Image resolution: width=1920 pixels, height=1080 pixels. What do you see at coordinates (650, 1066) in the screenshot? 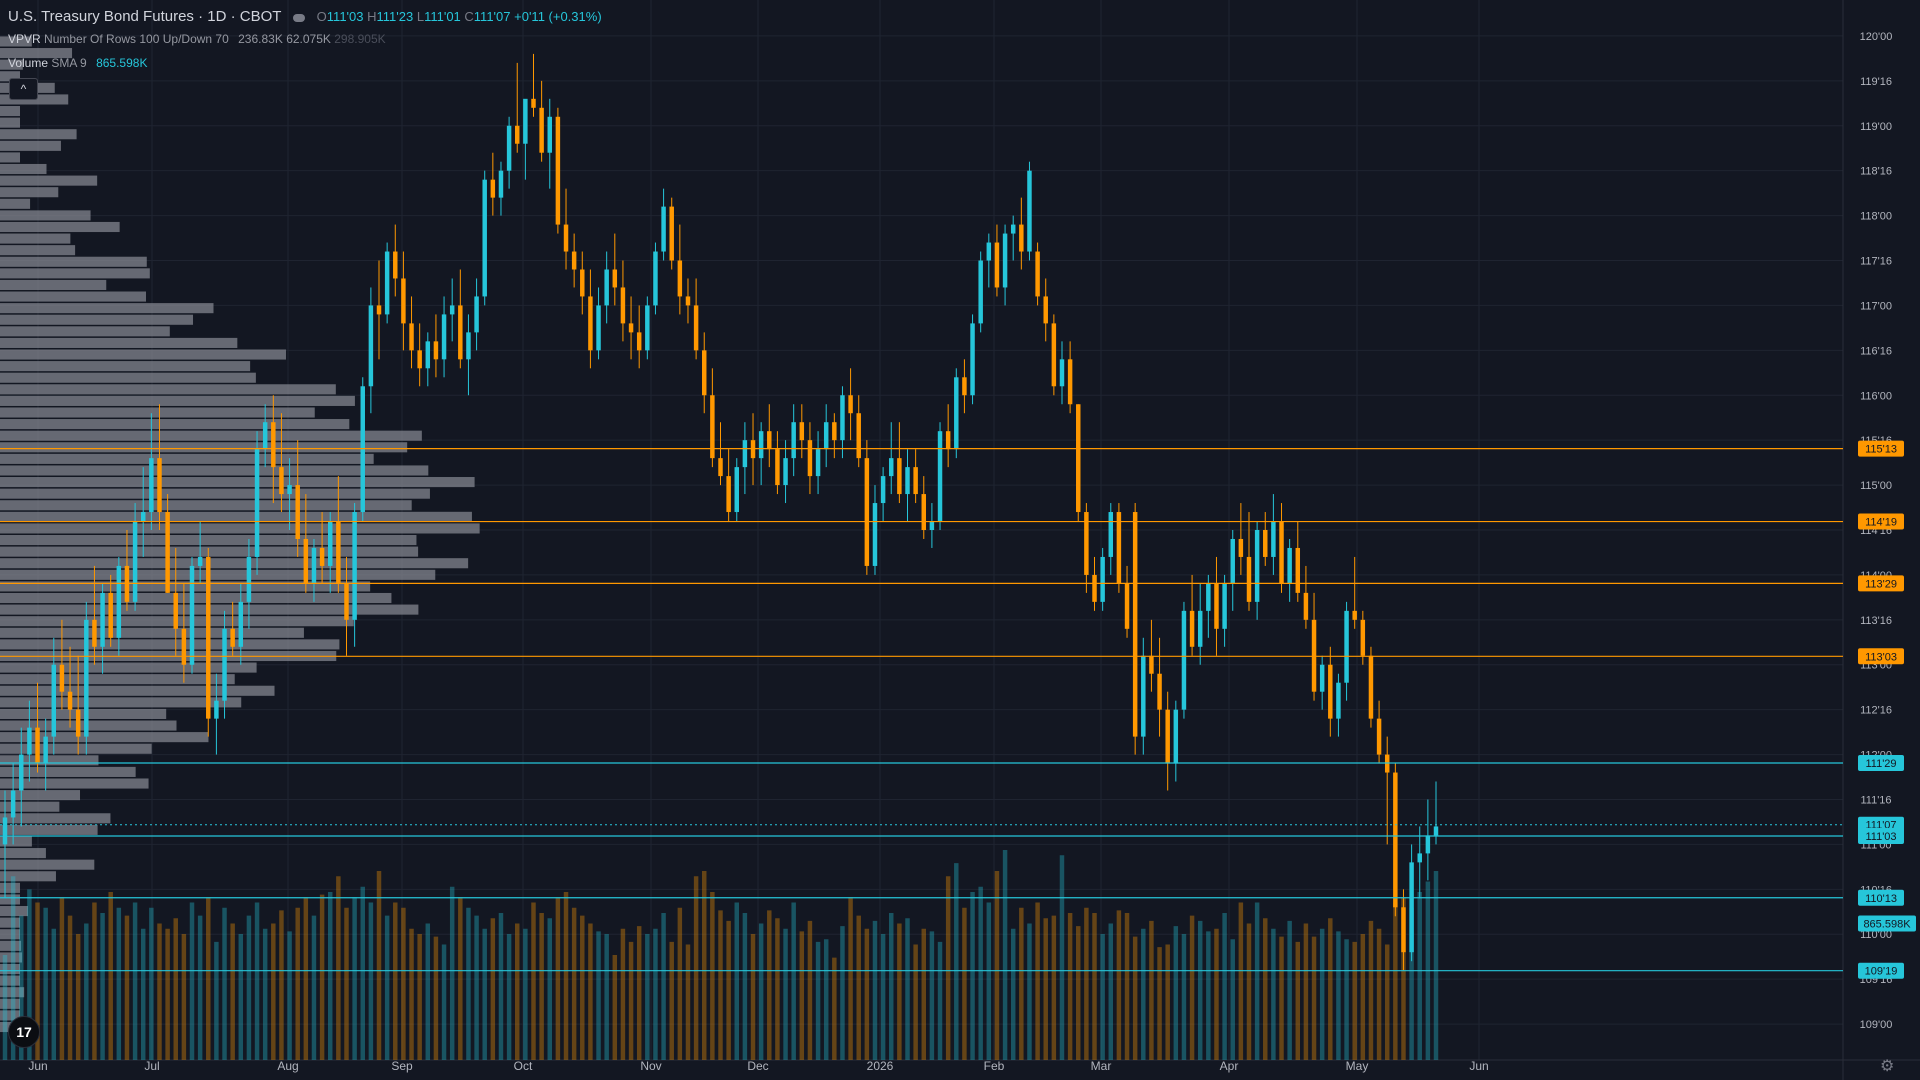
I see `x-tick-label: Nov` at bounding box center [650, 1066].